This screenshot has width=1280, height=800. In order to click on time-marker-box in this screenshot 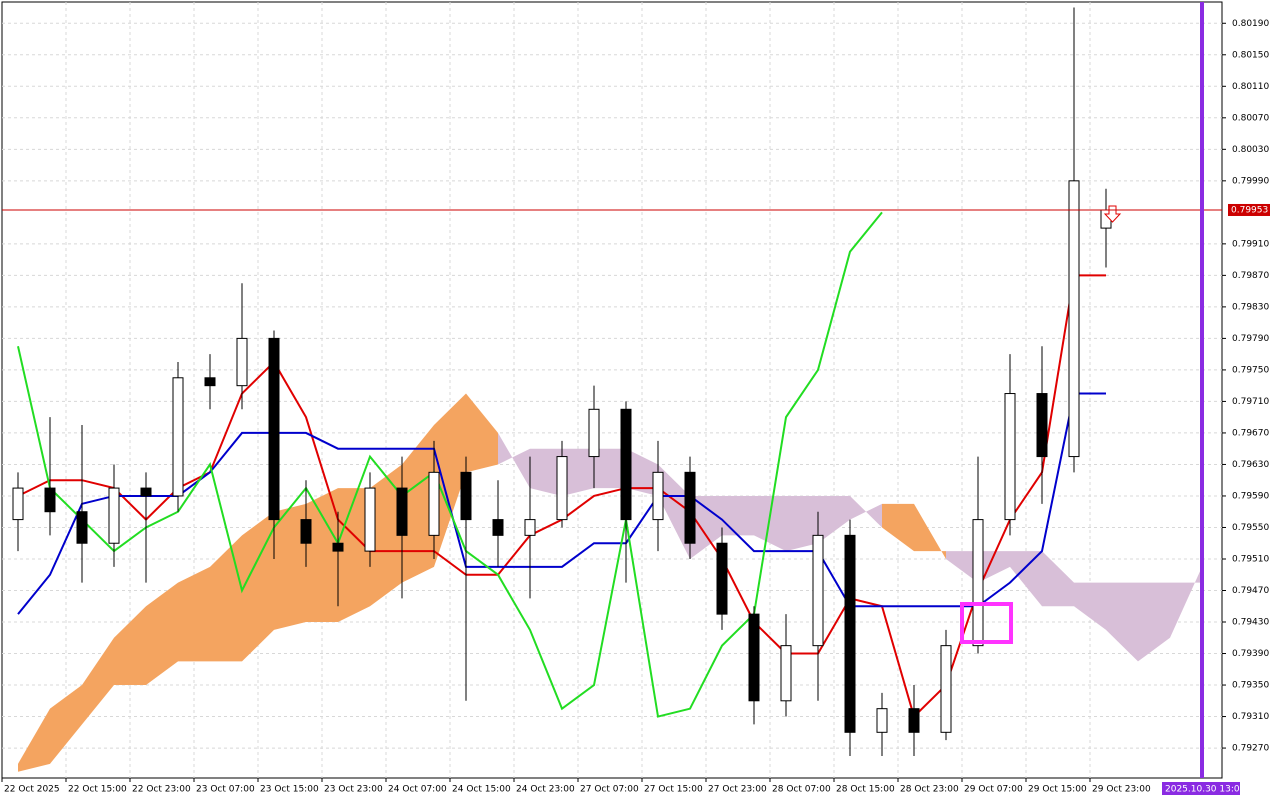, I will do `click(1201, 788)`.